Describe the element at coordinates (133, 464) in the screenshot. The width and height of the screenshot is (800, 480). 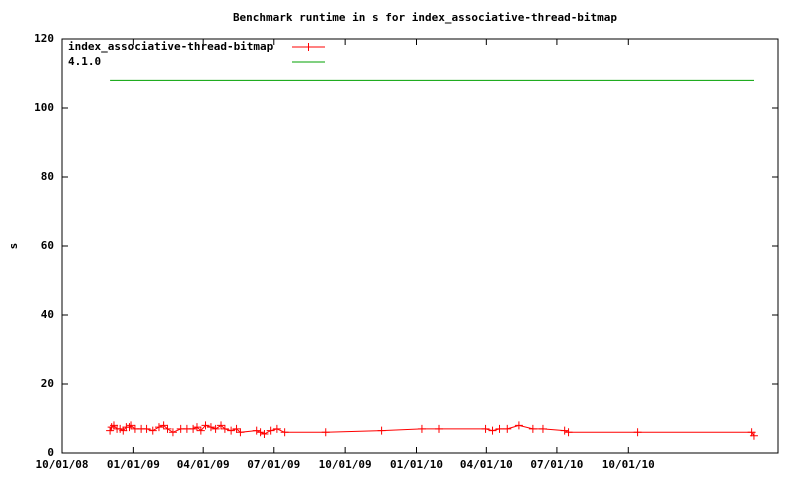
I see `x-tick-label: 01/01/09` at that location.